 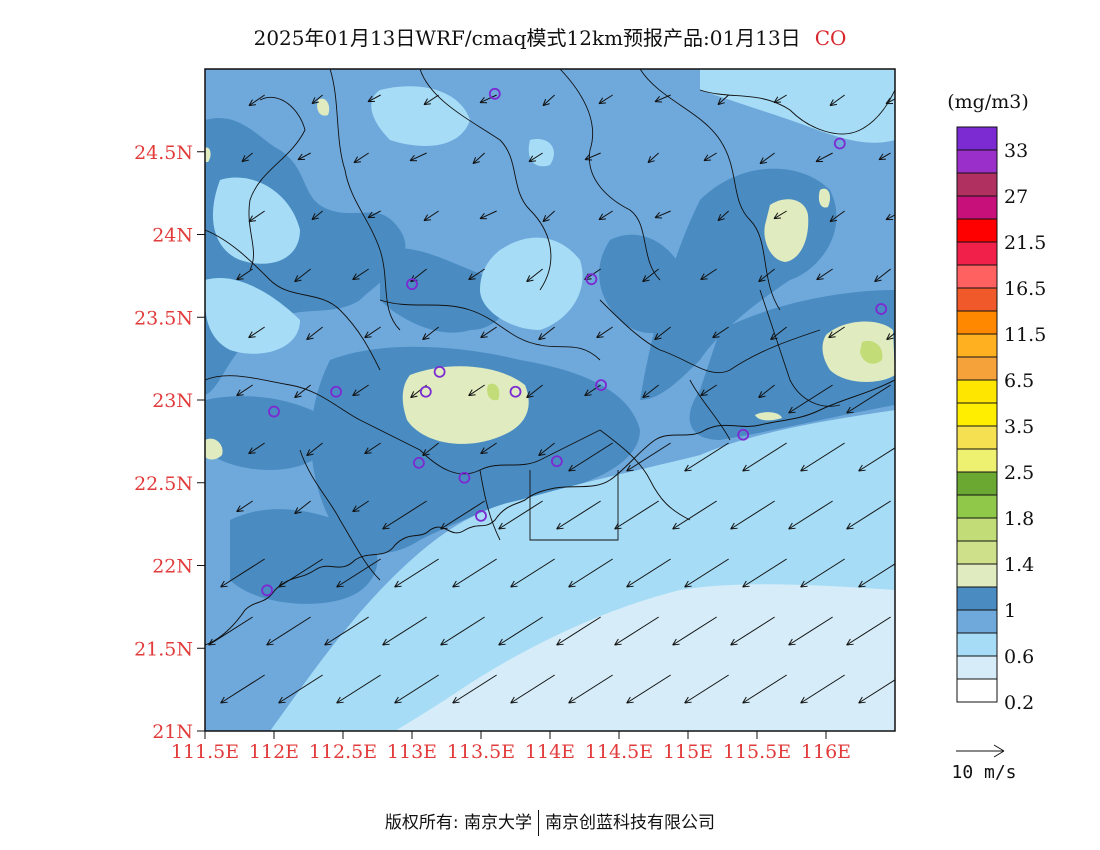 What do you see at coordinates (343, 752) in the screenshot?
I see `lon-tick-label: 112.5E` at bounding box center [343, 752].